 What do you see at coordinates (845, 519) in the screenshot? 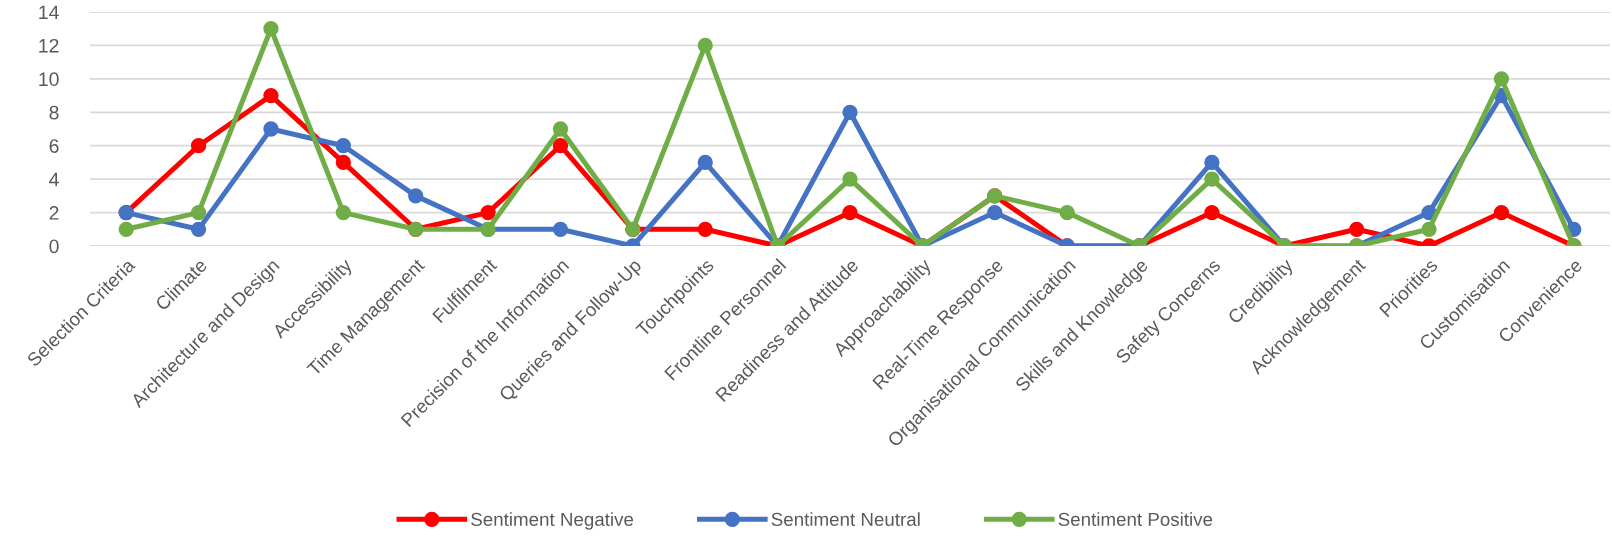
I see `legend-label: Sentiment Neutral` at bounding box center [845, 519].